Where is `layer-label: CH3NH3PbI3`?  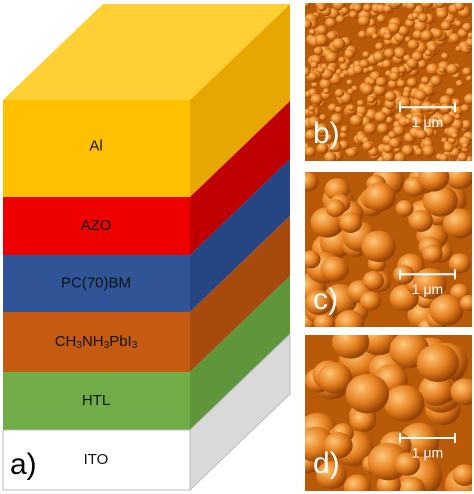
layer-label: CH3NH3PbI3 is located at coordinates (96, 342).